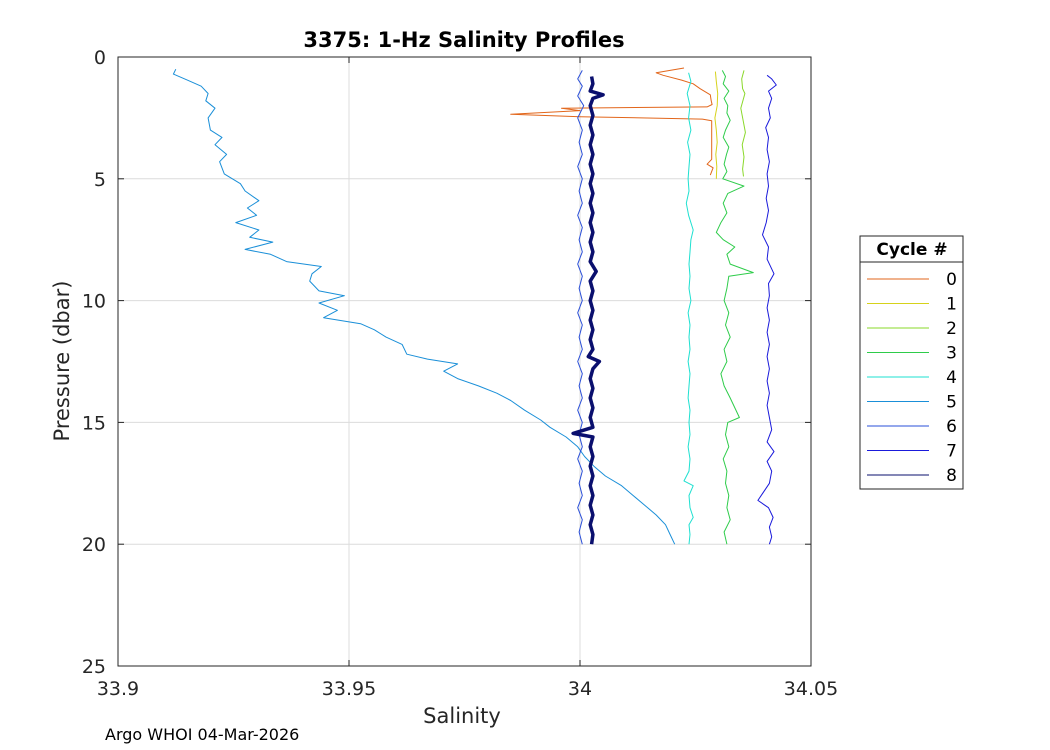 The image size is (1050, 750). What do you see at coordinates (951, 403) in the screenshot?
I see `legend-label-cycle-5: 5` at bounding box center [951, 403].